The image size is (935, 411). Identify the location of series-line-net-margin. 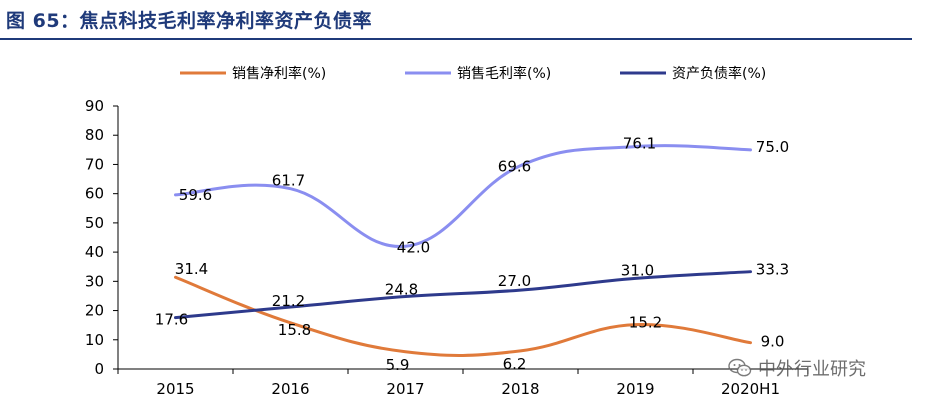
(463, 316).